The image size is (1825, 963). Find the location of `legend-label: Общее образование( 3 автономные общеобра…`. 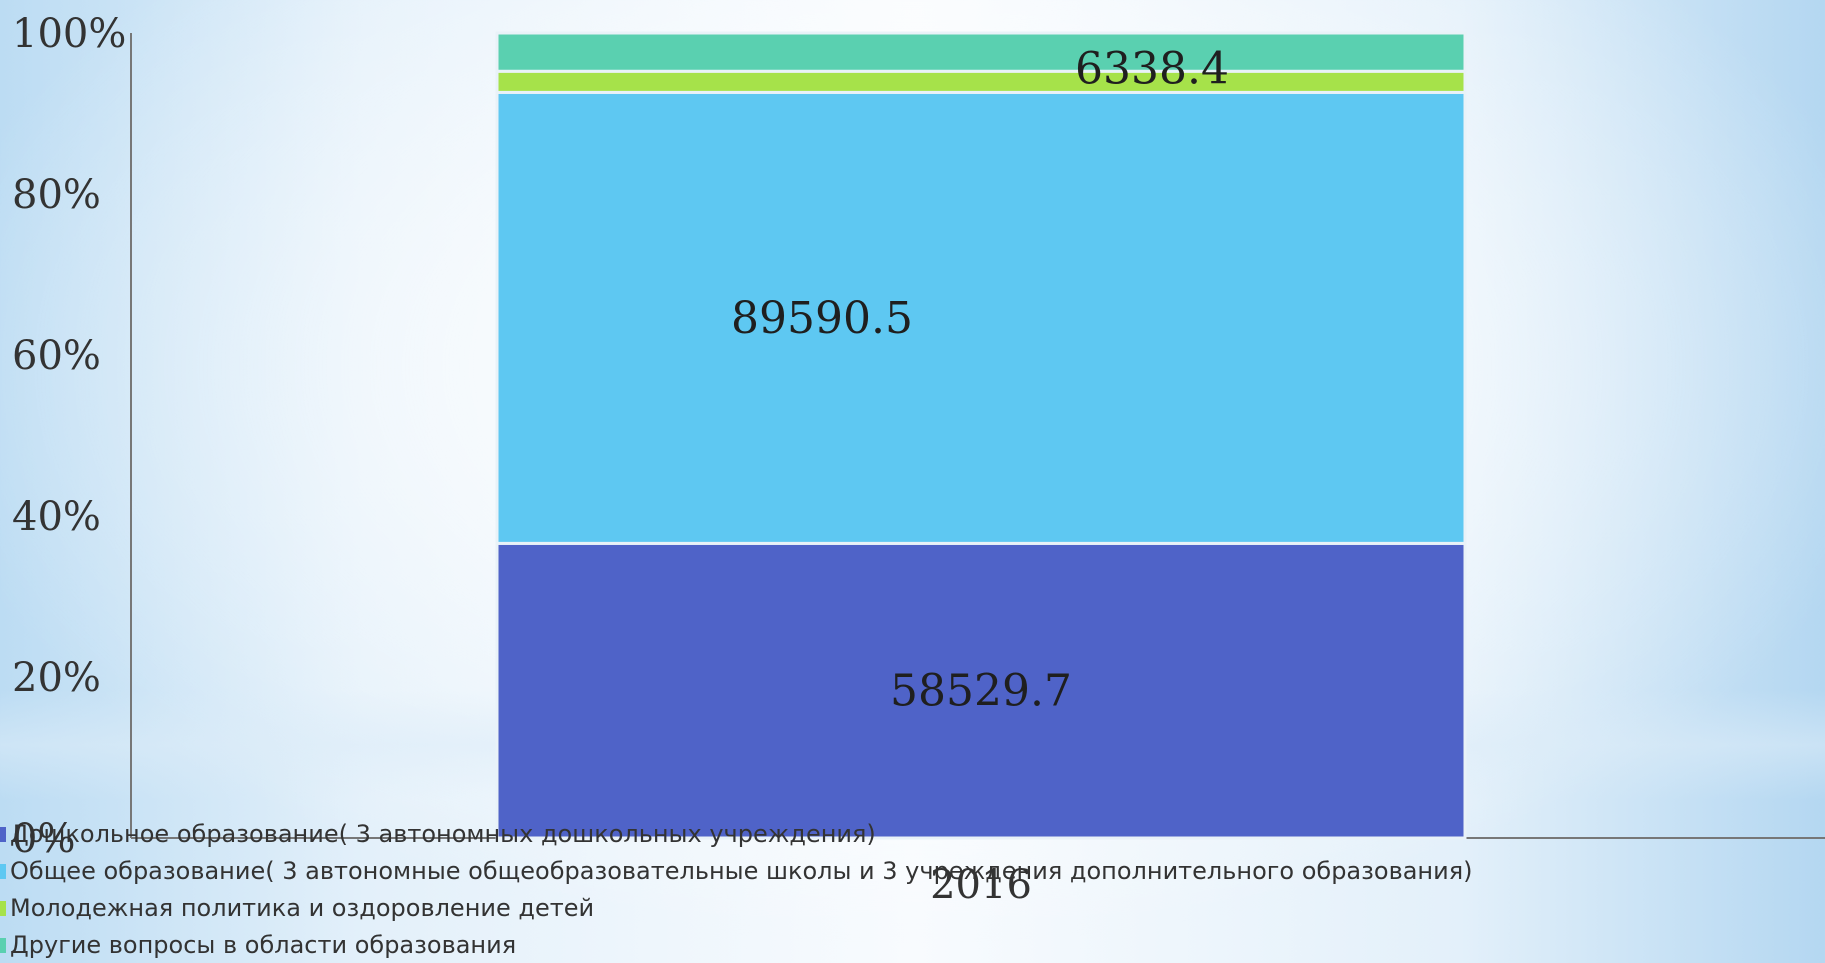

legend-label: Общее образование( 3 автономные общеобра… is located at coordinates (741, 871).